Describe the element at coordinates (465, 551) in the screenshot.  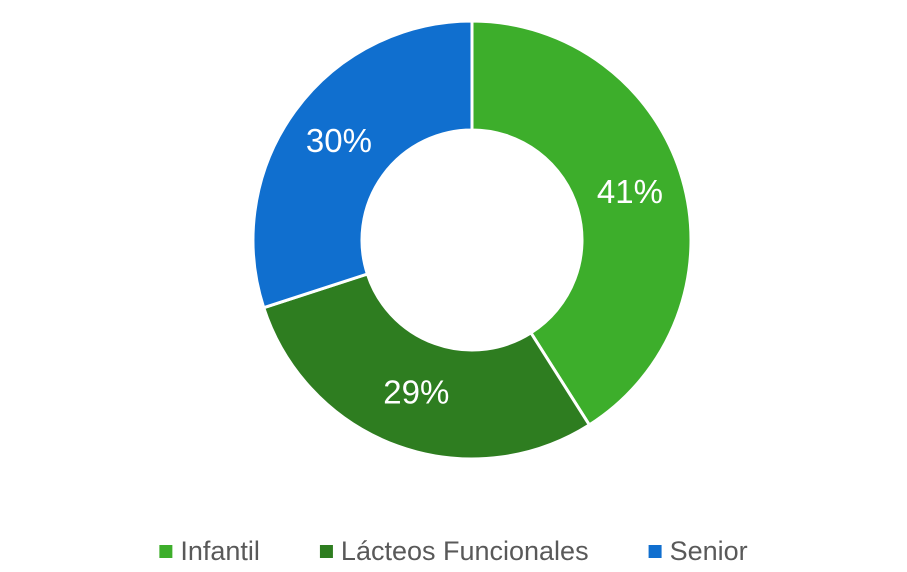
I see `legend-label: Lácteos Funcionales` at that location.